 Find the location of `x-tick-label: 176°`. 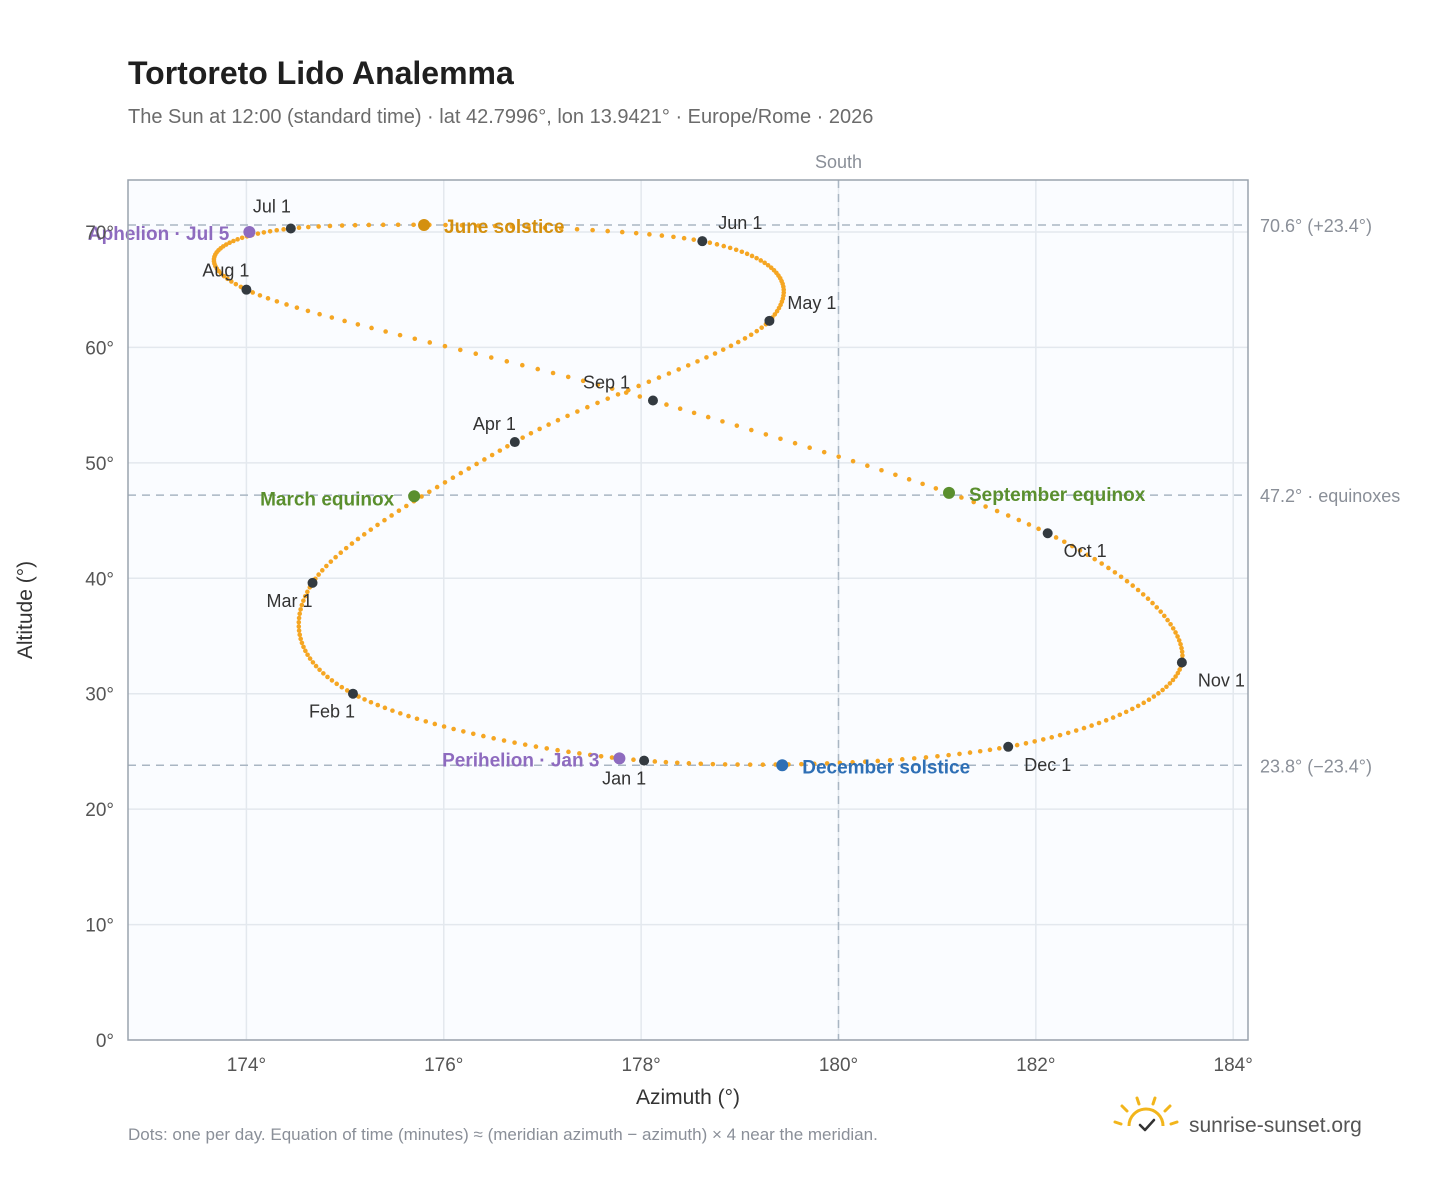

x-tick-label: 176° is located at coordinates (443, 1065).